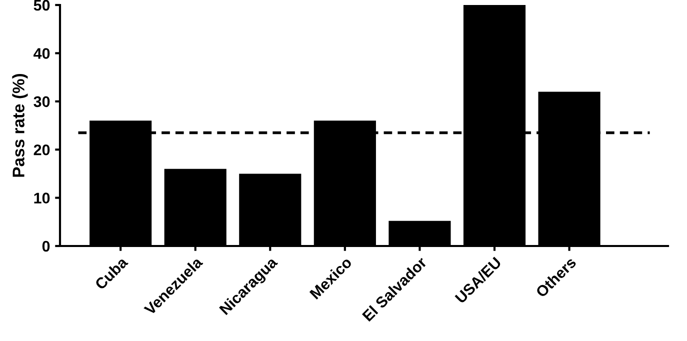  Describe the element at coordinates (42, 150) in the screenshot. I see `y-tick-label: 20` at that location.